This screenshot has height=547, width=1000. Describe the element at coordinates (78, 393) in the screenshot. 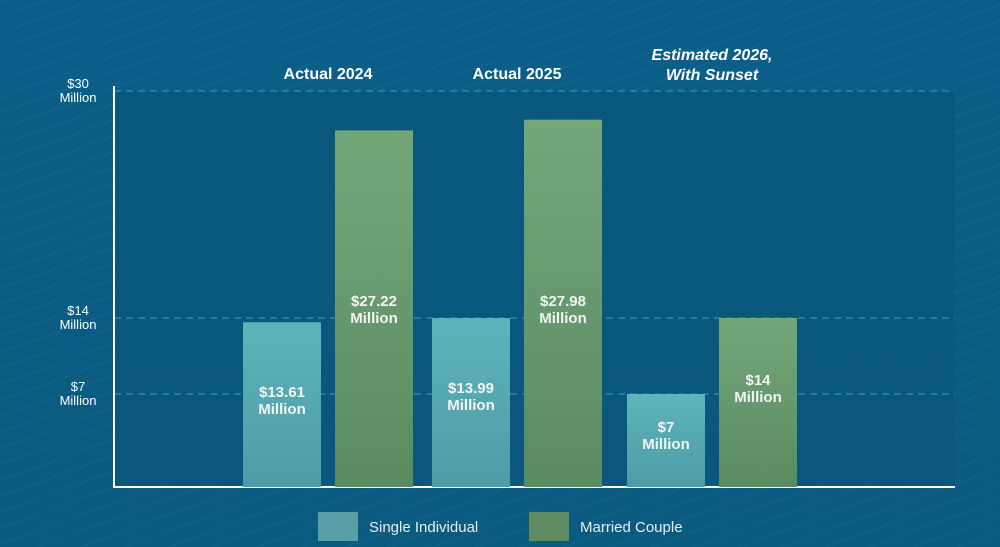

I see `y-tick-label: $7 Million` at that location.